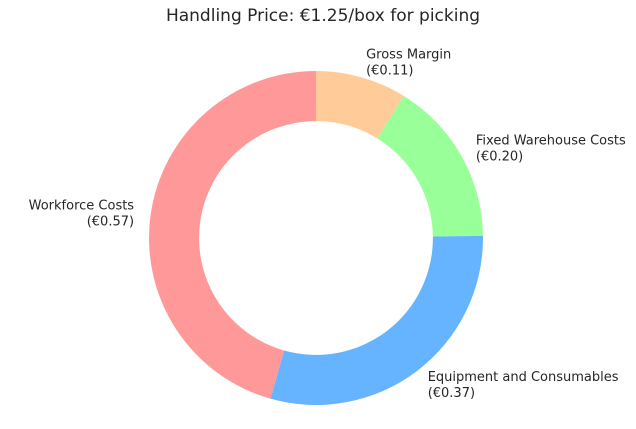 The image size is (636, 429). Describe the element at coordinates (323, 16) in the screenshot. I see `chart-title: Handling Price: €1.25/box for picking` at that location.